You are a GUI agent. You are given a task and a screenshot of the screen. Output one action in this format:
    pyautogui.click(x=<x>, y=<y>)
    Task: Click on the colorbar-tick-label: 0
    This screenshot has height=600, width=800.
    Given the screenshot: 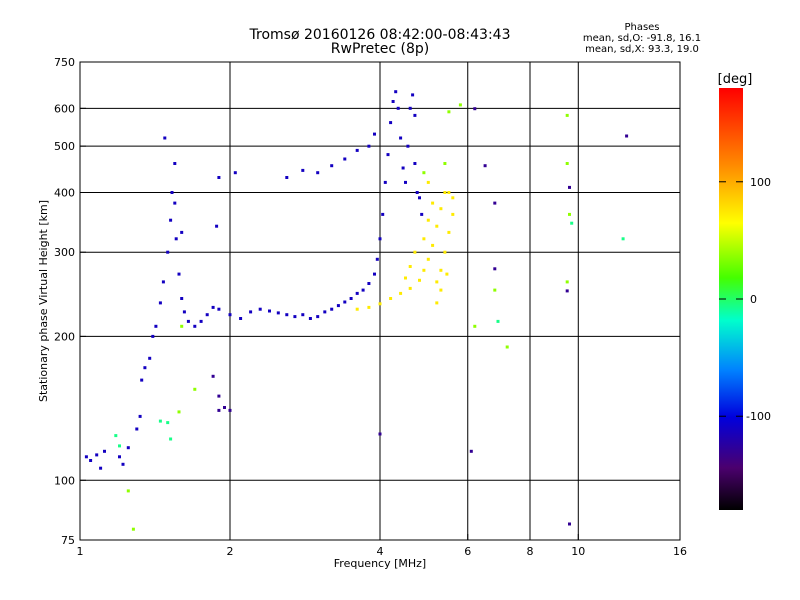 What is the action you would take?
    pyautogui.click(x=753, y=299)
    